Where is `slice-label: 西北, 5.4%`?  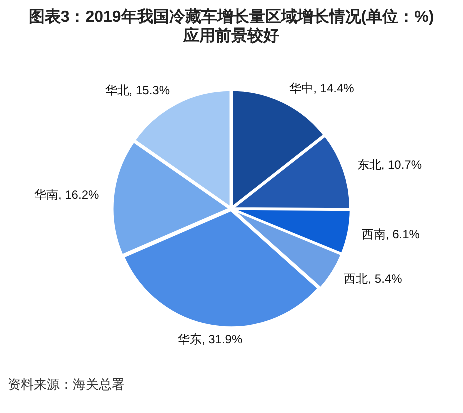
slice-label: 西北, 5.4% is located at coordinates (373, 279).